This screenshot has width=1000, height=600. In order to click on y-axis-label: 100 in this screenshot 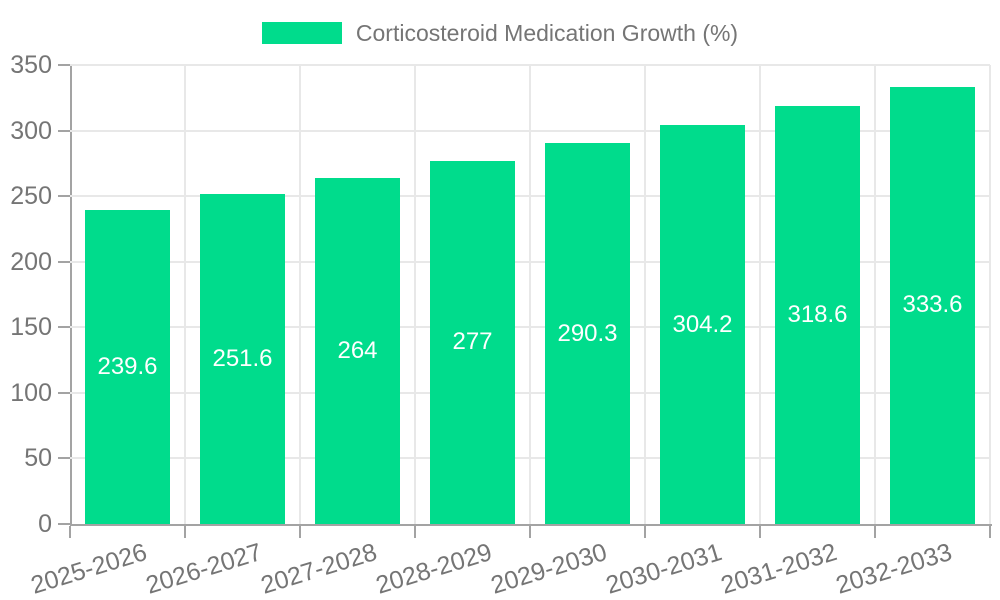, I will do `click(31, 392)`.